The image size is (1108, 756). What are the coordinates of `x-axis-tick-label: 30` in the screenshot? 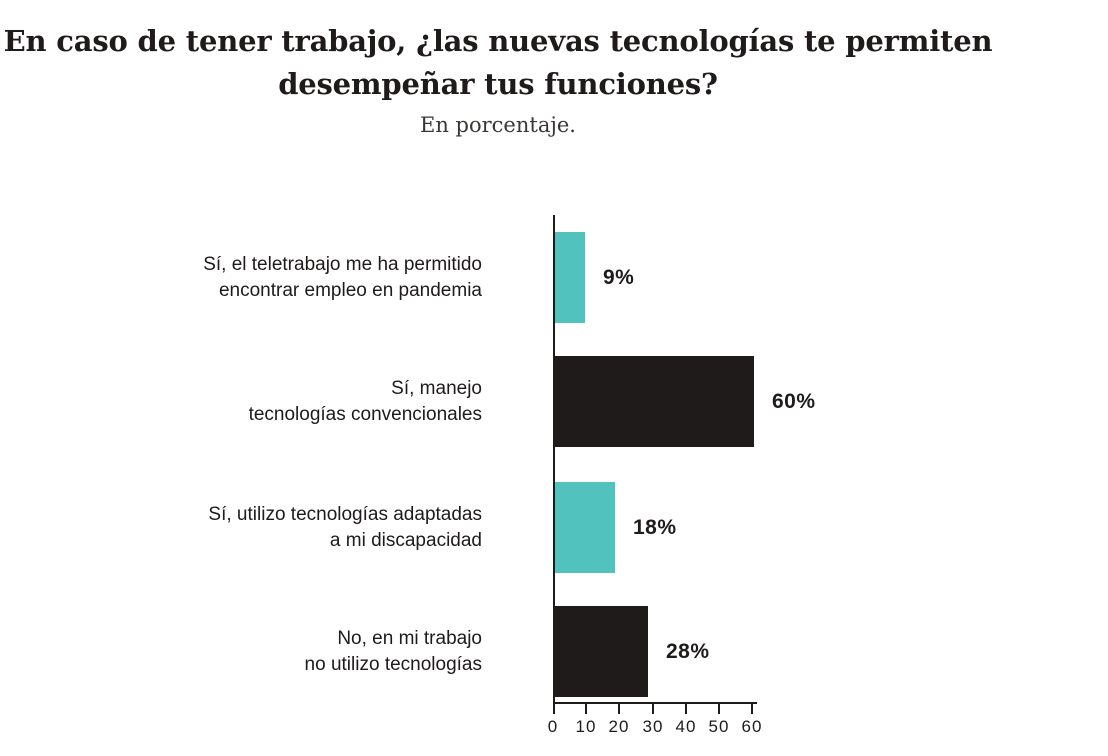 It's located at (653, 726).